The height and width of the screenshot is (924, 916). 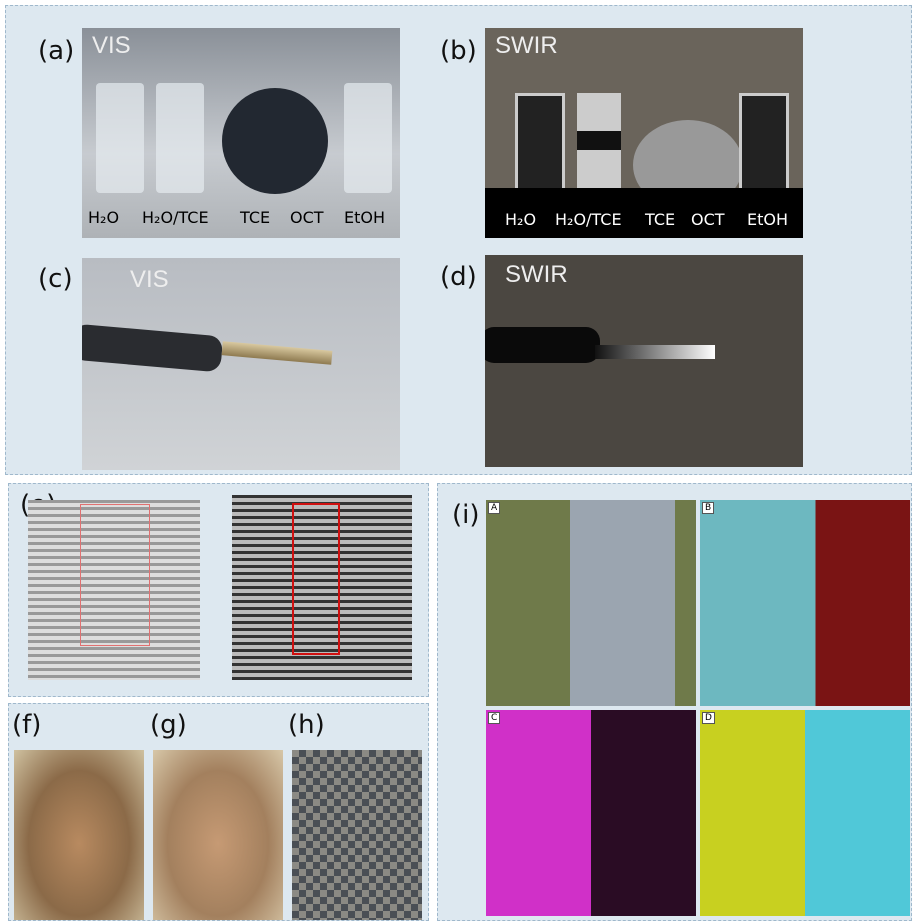 I want to click on wafer, so click(x=275, y=141).